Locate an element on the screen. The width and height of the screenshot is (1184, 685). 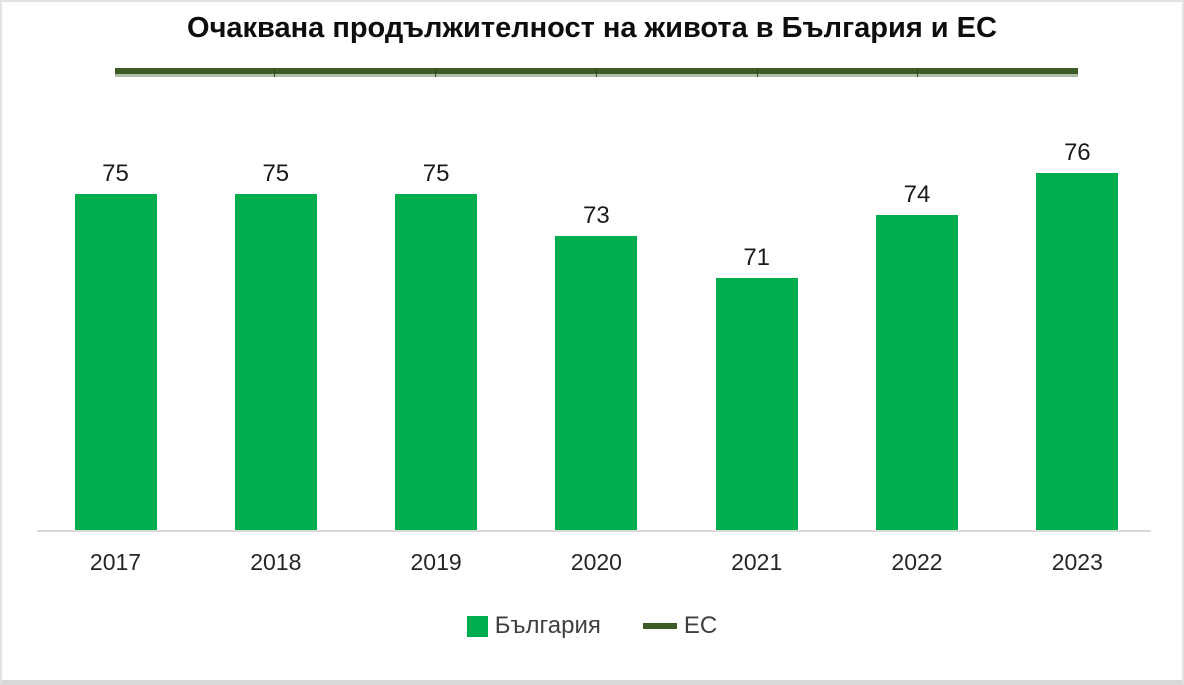
legend-label-bulgaria: България is located at coordinates (547, 625).